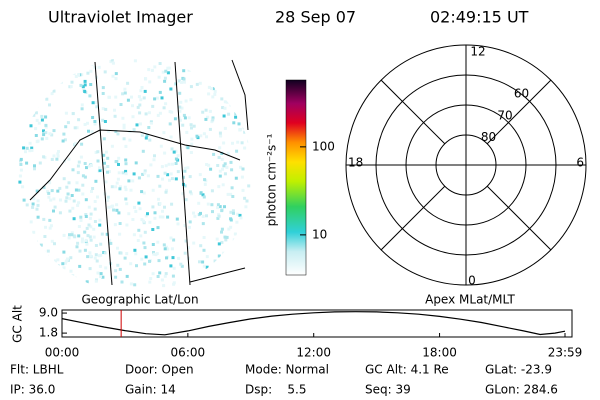 Image resolution: width=600 pixels, height=400 pixels. What do you see at coordinates (488, 137) in the screenshot?
I see `lat-label: 80` at bounding box center [488, 137].